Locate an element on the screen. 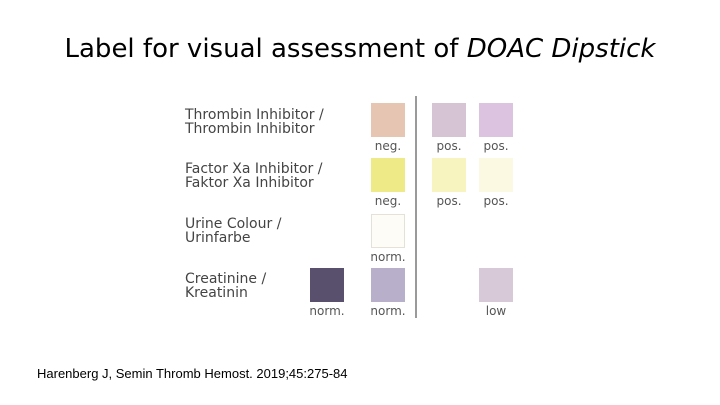  swatch-urine-norm is located at coordinates (388, 231).